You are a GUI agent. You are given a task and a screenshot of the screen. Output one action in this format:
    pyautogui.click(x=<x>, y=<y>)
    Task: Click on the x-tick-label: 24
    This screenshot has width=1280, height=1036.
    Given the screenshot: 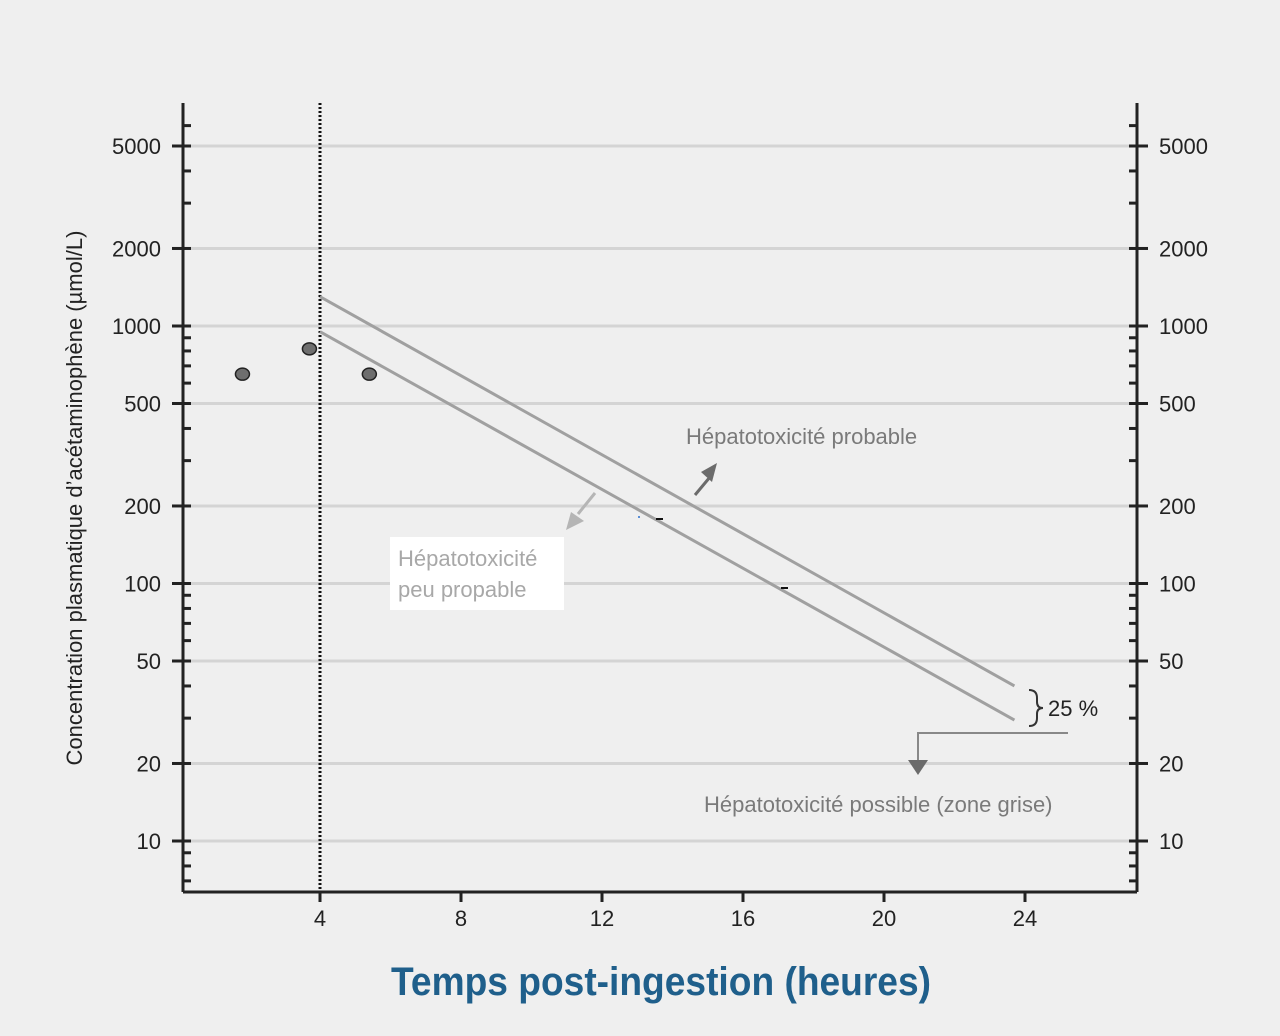 What is the action you would take?
    pyautogui.click(x=1025, y=918)
    